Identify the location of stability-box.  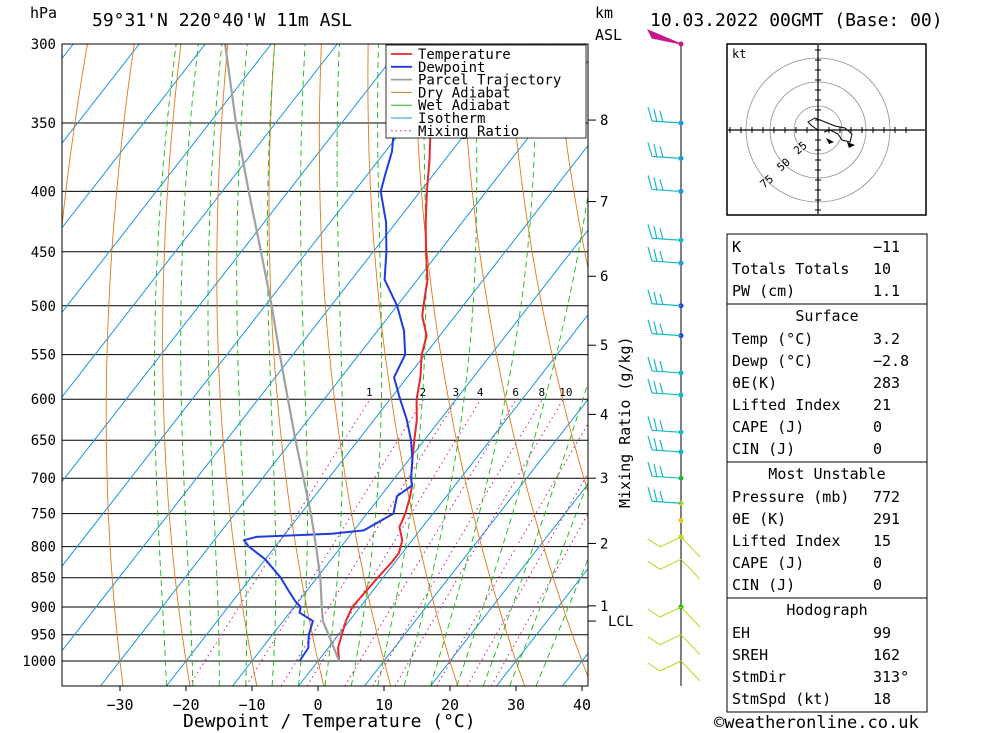
(827, 269).